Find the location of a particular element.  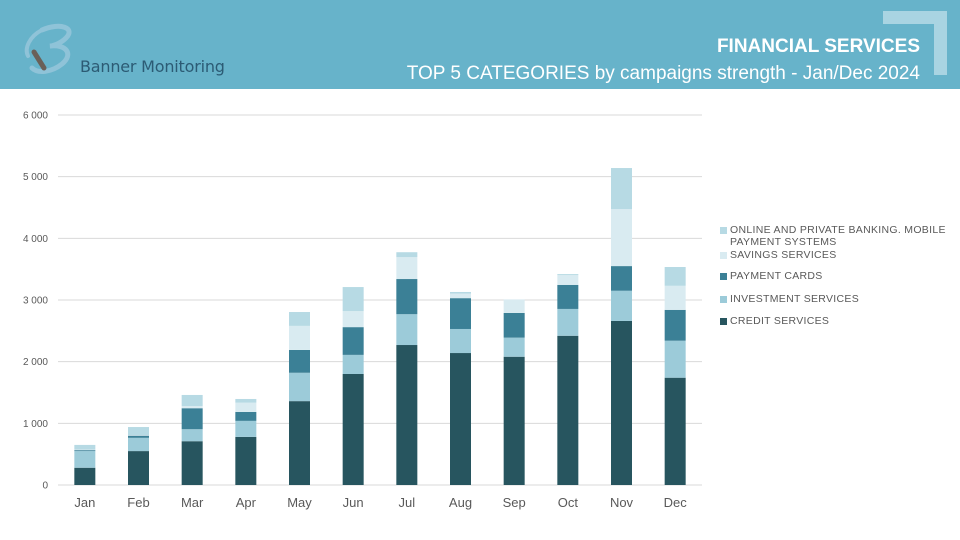

bar-stack-jan is located at coordinates (85, 464).